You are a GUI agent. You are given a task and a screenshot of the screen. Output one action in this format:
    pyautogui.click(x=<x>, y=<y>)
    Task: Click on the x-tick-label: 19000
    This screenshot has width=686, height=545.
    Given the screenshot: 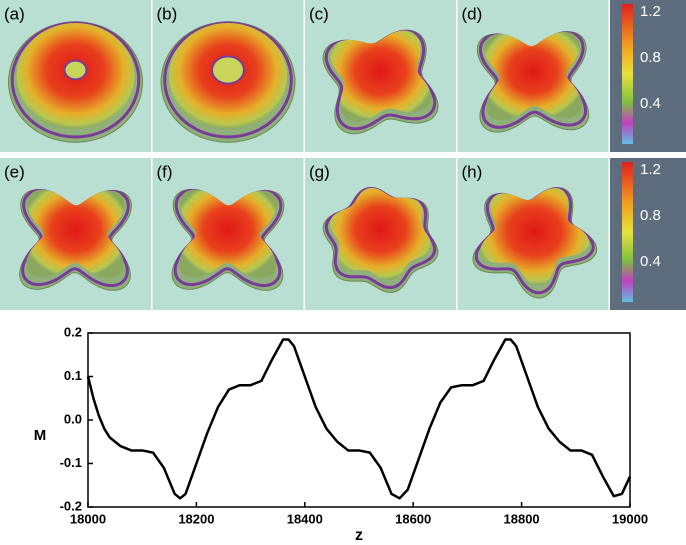 What is the action you would take?
    pyautogui.click(x=630, y=518)
    